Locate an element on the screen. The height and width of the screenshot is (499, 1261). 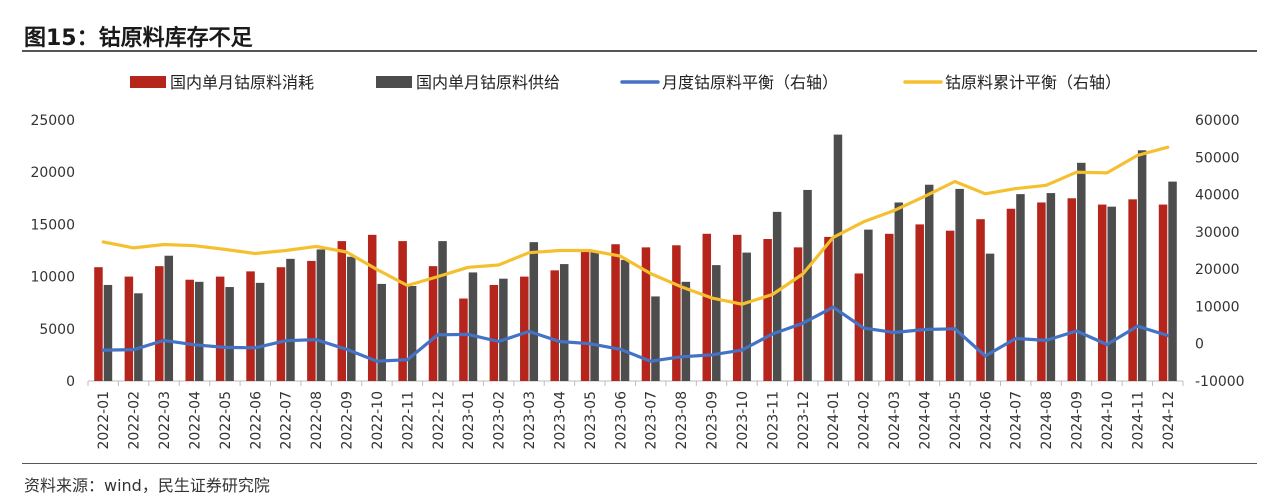
x-tick-label: 2022-01 is located at coordinates (104, 420).